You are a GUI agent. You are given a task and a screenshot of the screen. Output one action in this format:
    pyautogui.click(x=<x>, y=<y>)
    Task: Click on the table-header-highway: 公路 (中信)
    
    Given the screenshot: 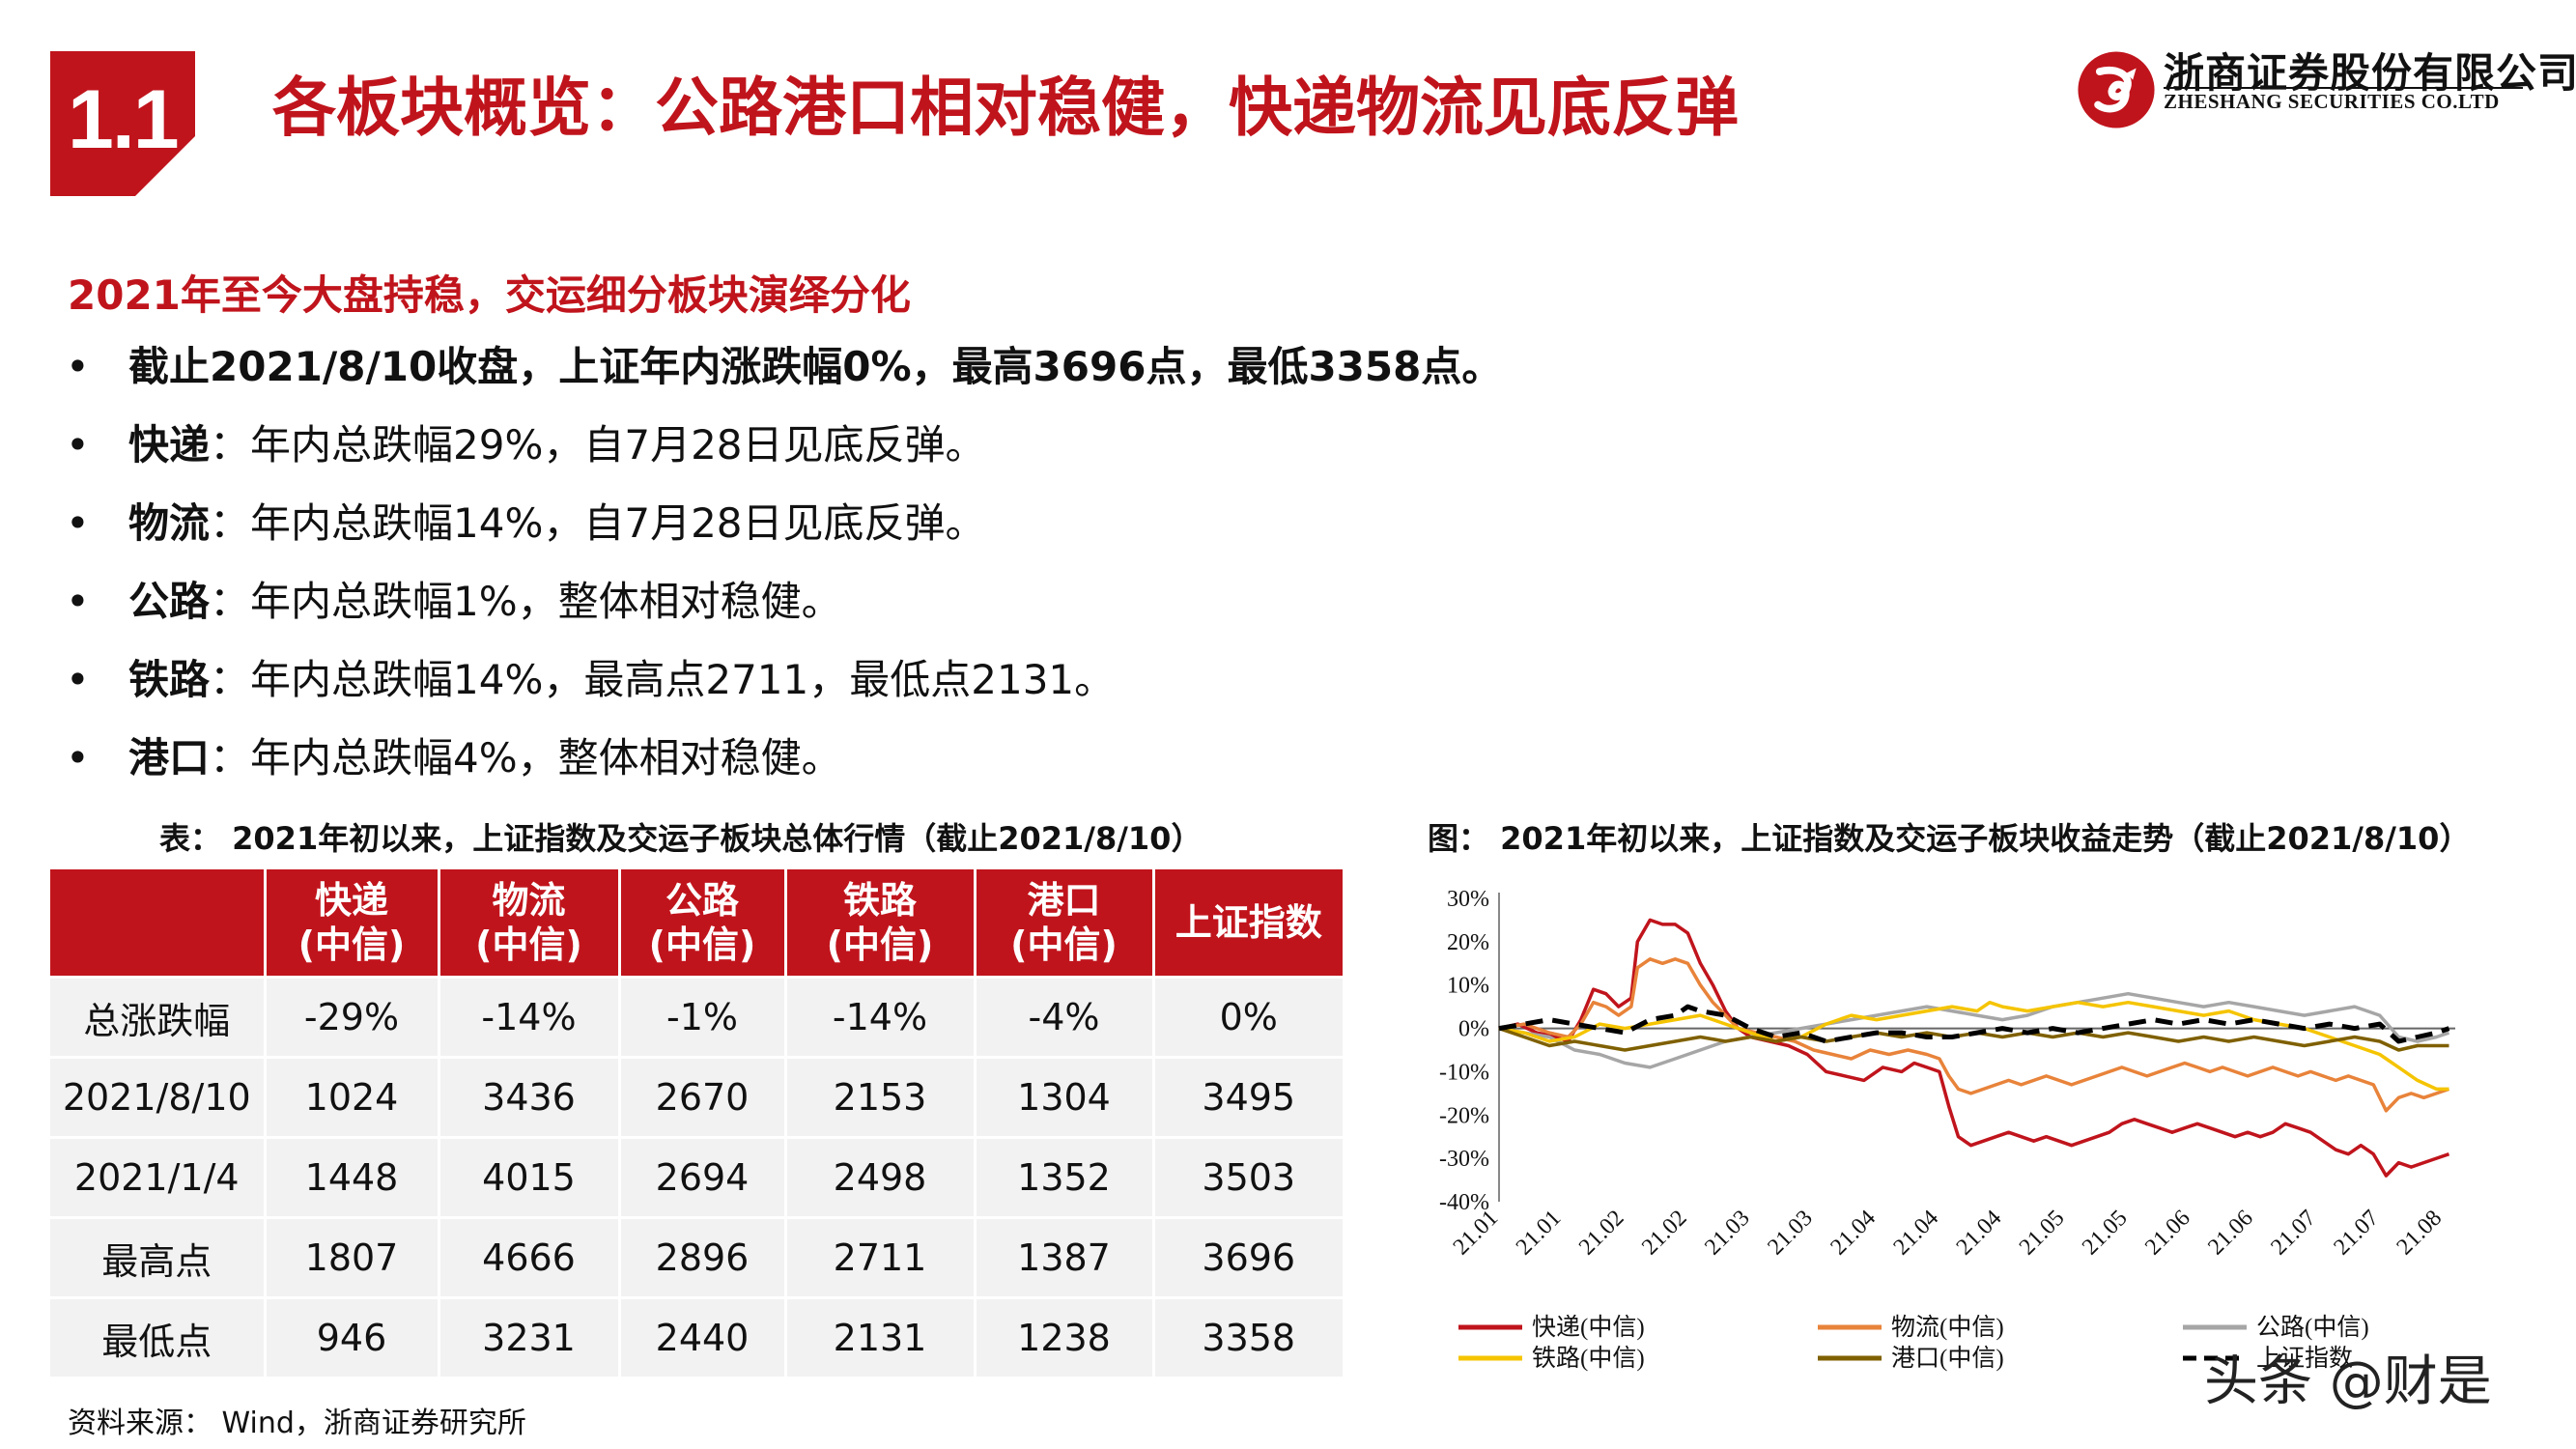 What is the action you would take?
    pyautogui.click(x=703, y=923)
    